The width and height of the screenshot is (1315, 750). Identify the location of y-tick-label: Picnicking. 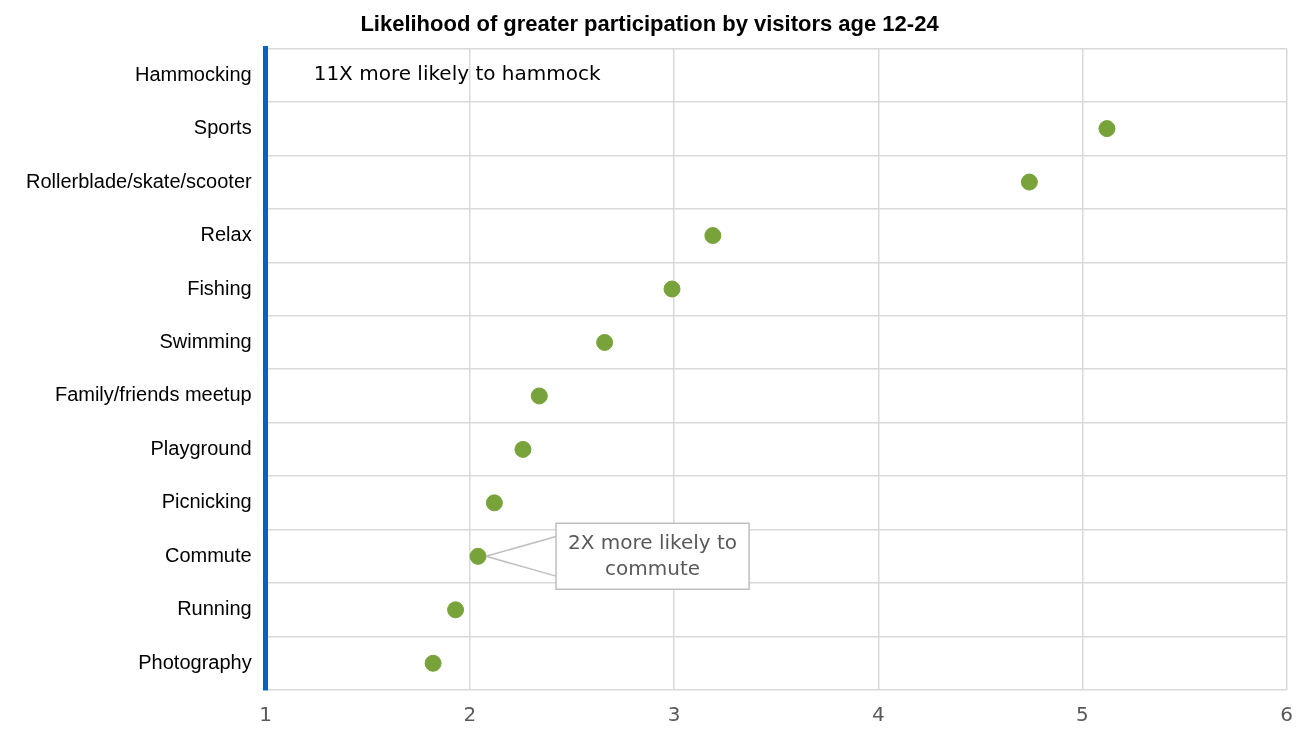
(206, 501).